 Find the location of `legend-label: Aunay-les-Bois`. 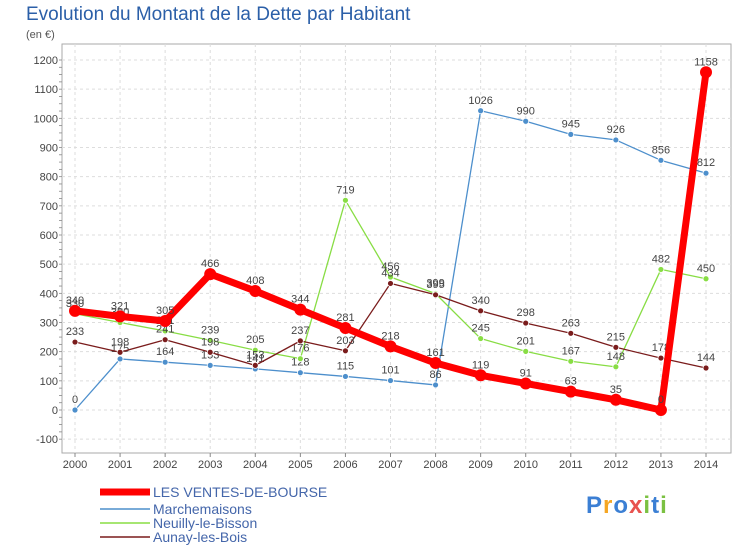

legend-label: Aunay-les-Bois is located at coordinates (200, 537).